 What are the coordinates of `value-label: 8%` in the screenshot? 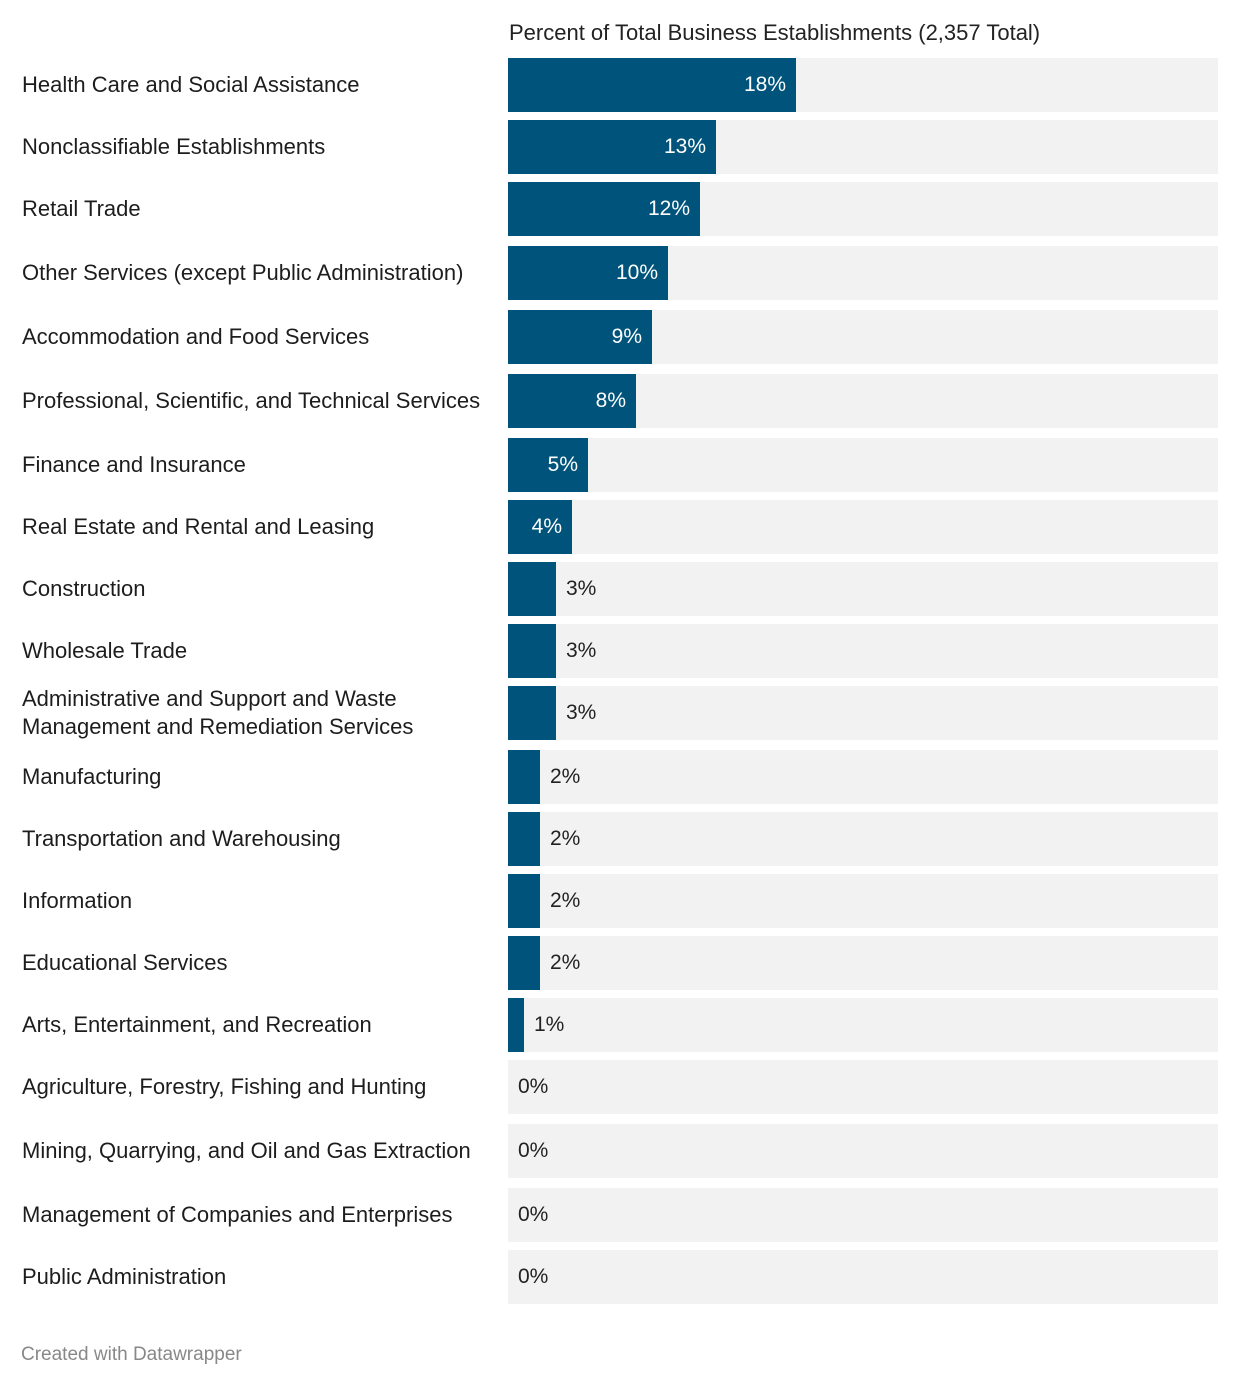 It's located at (610, 400).